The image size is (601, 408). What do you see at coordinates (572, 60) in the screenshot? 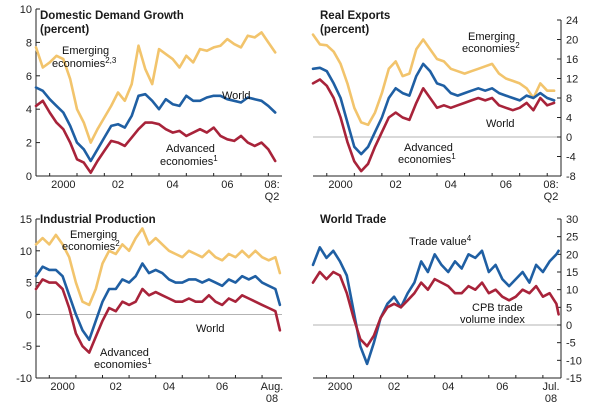
I see `y-tick-label: 16` at bounding box center [572, 60].